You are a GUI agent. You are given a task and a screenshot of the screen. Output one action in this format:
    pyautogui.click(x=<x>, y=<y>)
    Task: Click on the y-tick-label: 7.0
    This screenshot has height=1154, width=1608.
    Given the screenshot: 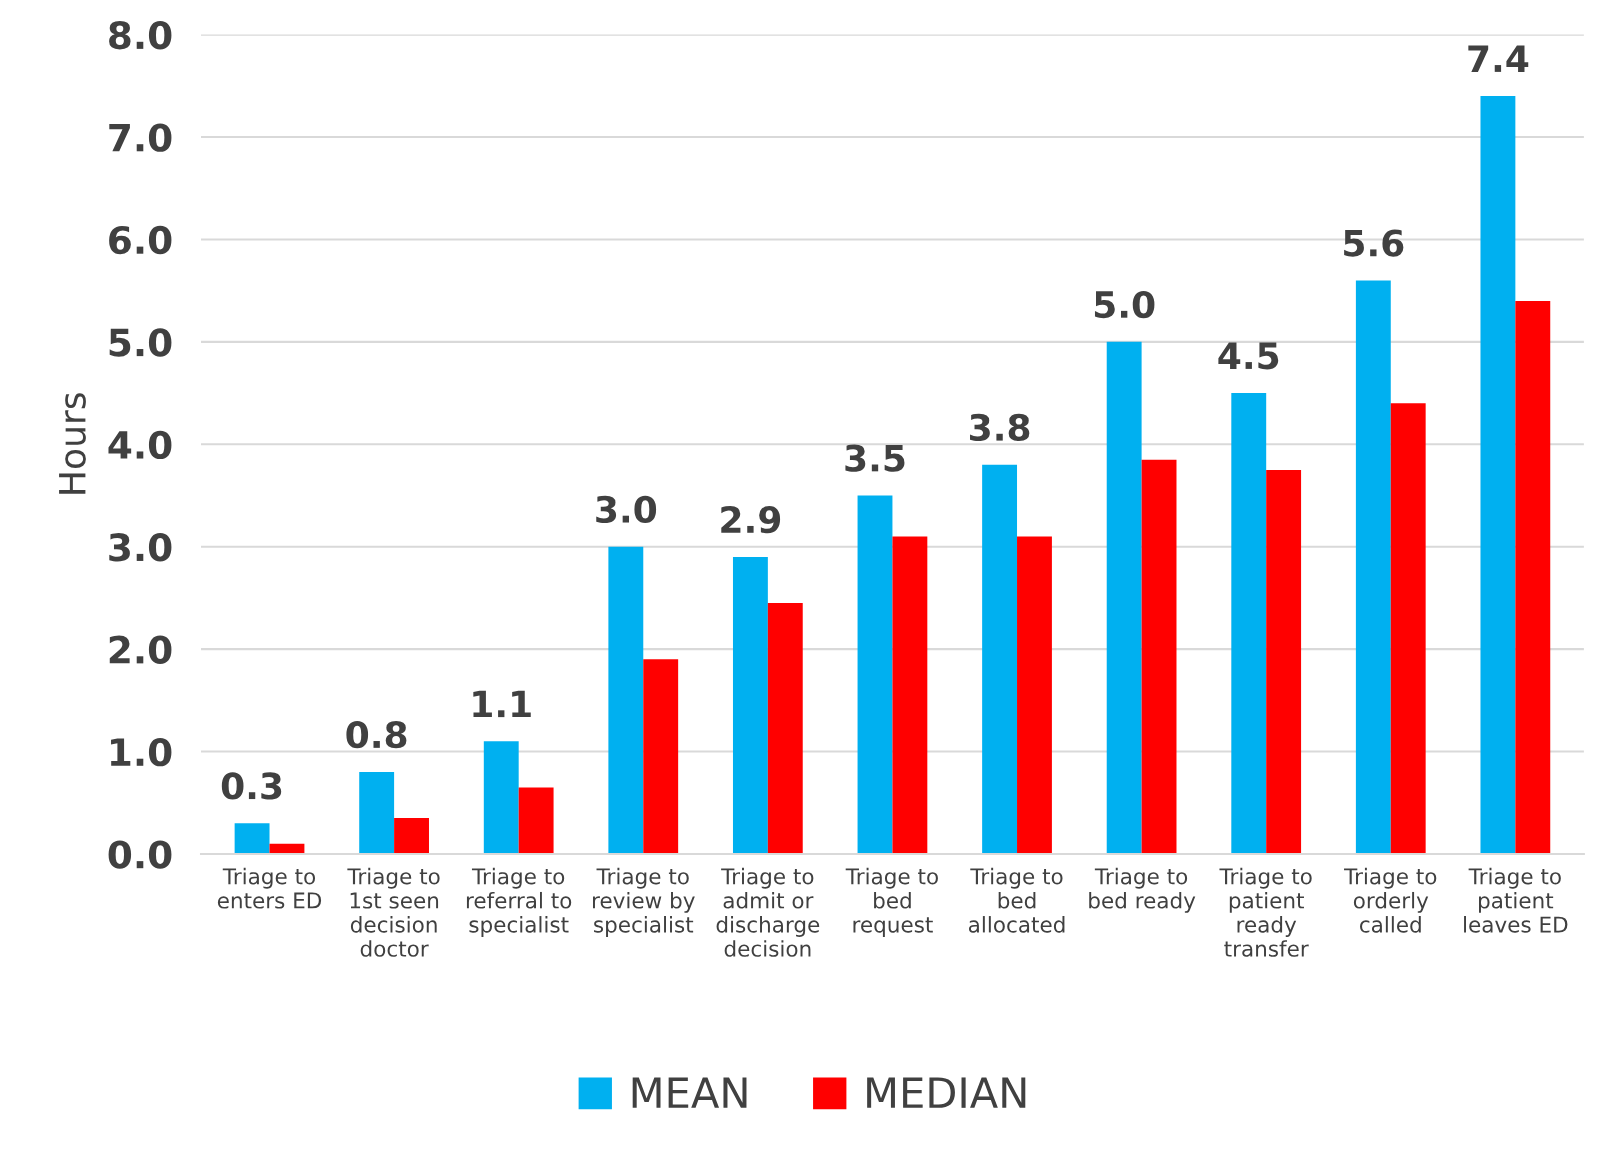 What is the action you would take?
    pyautogui.click(x=140, y=137)
    